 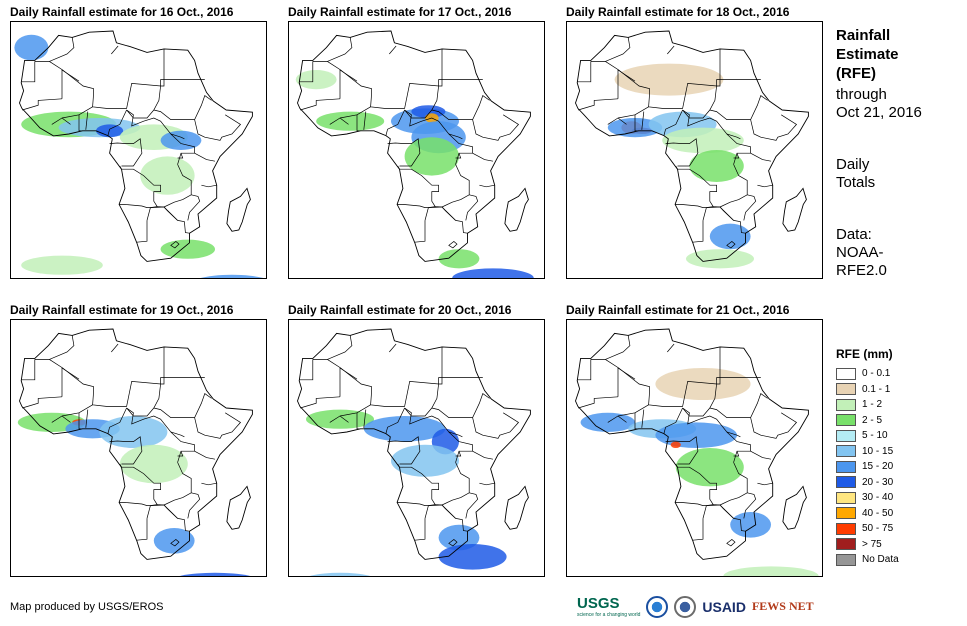 I want to click on legend-item: > 75, so click(x=867, y=545).